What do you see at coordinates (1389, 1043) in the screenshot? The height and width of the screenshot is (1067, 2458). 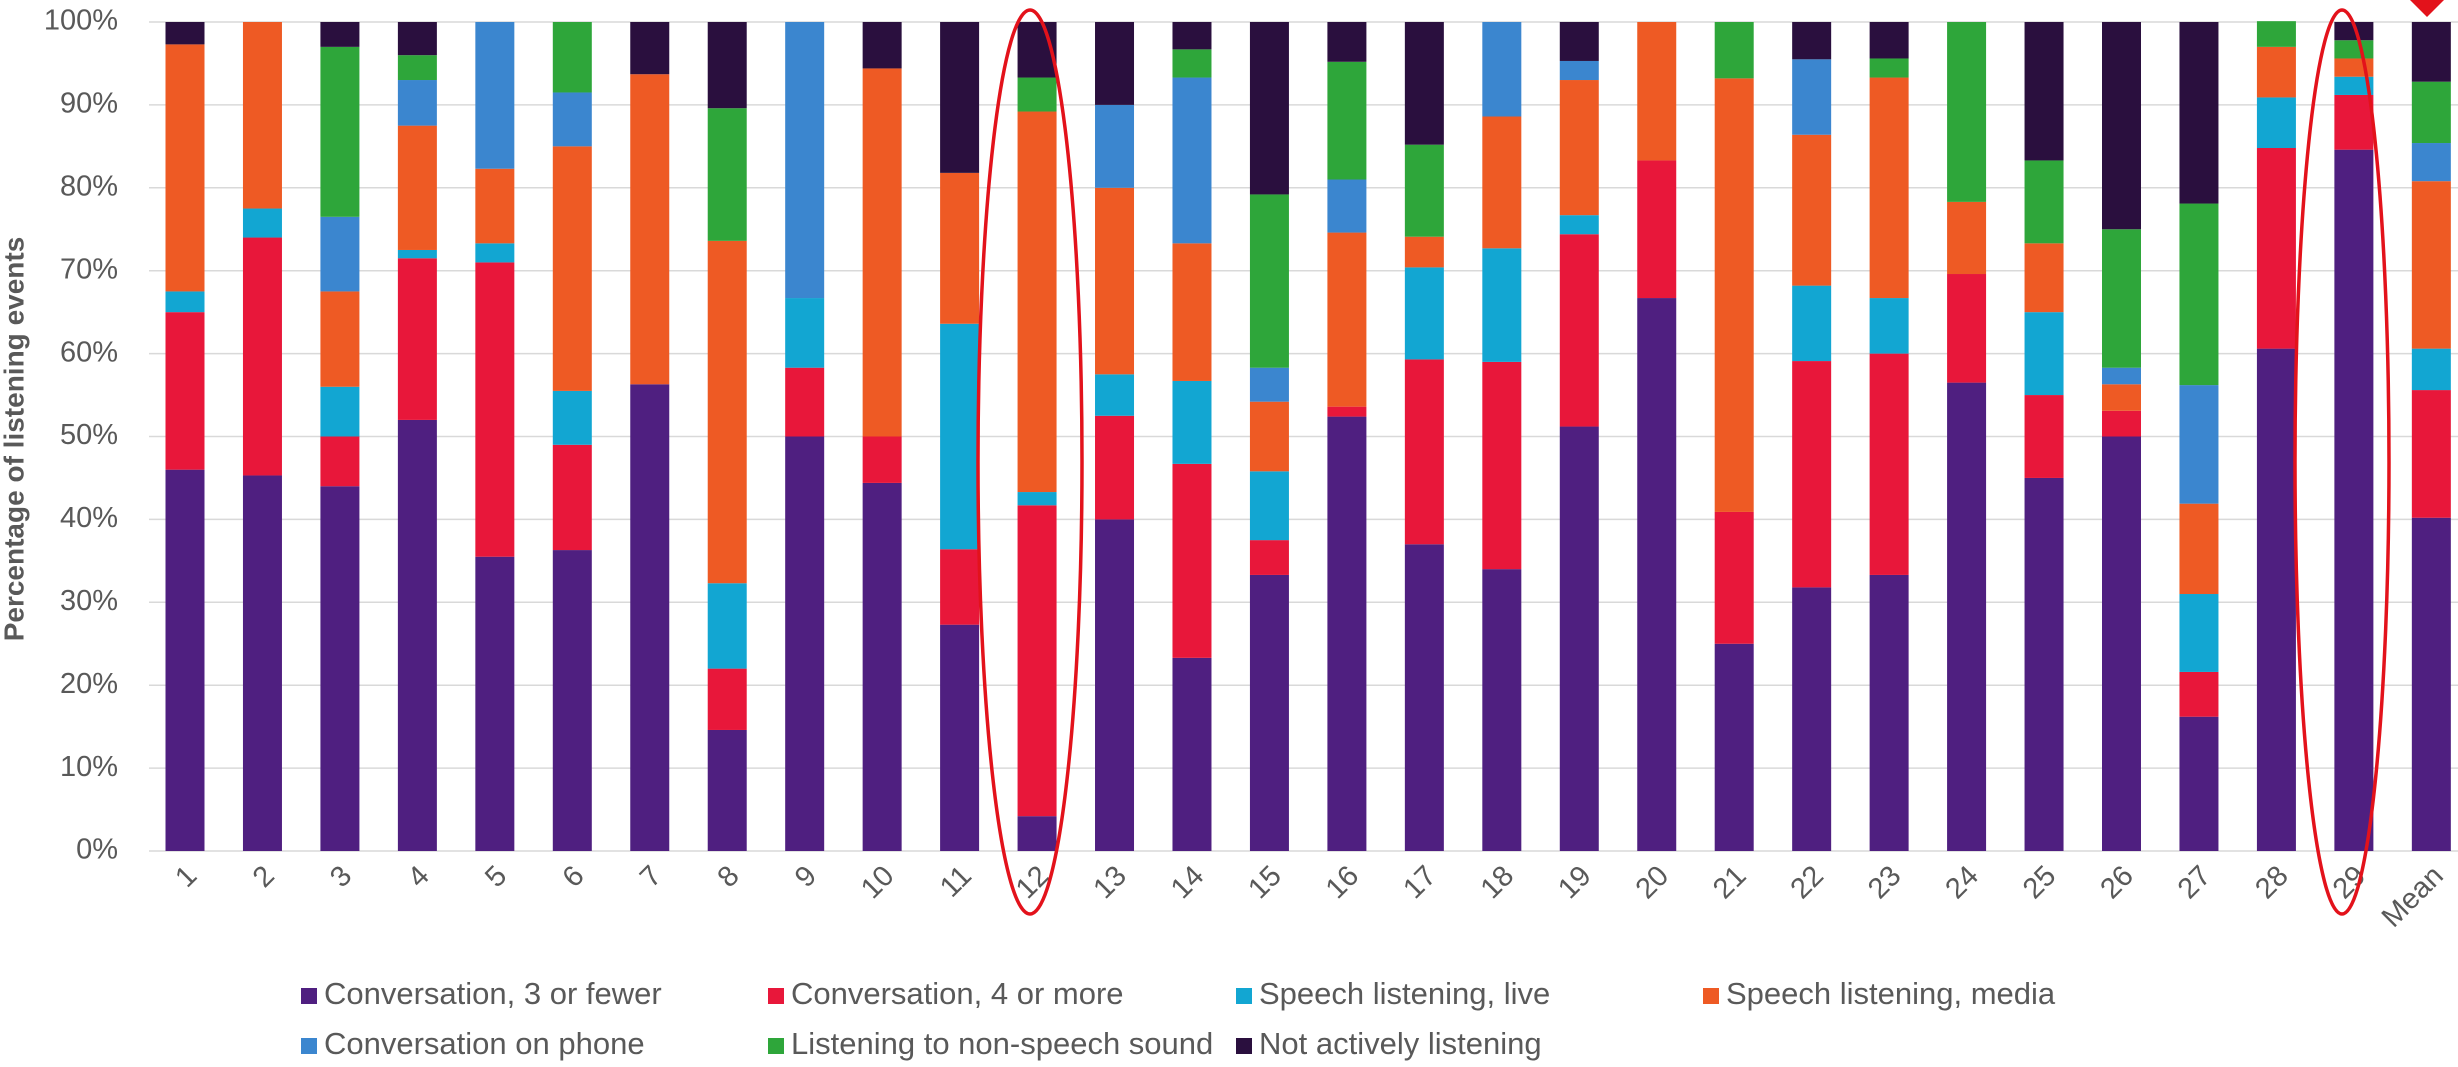 I see `legend-item: Not actively listening` at bounding box center [1389, 1043].